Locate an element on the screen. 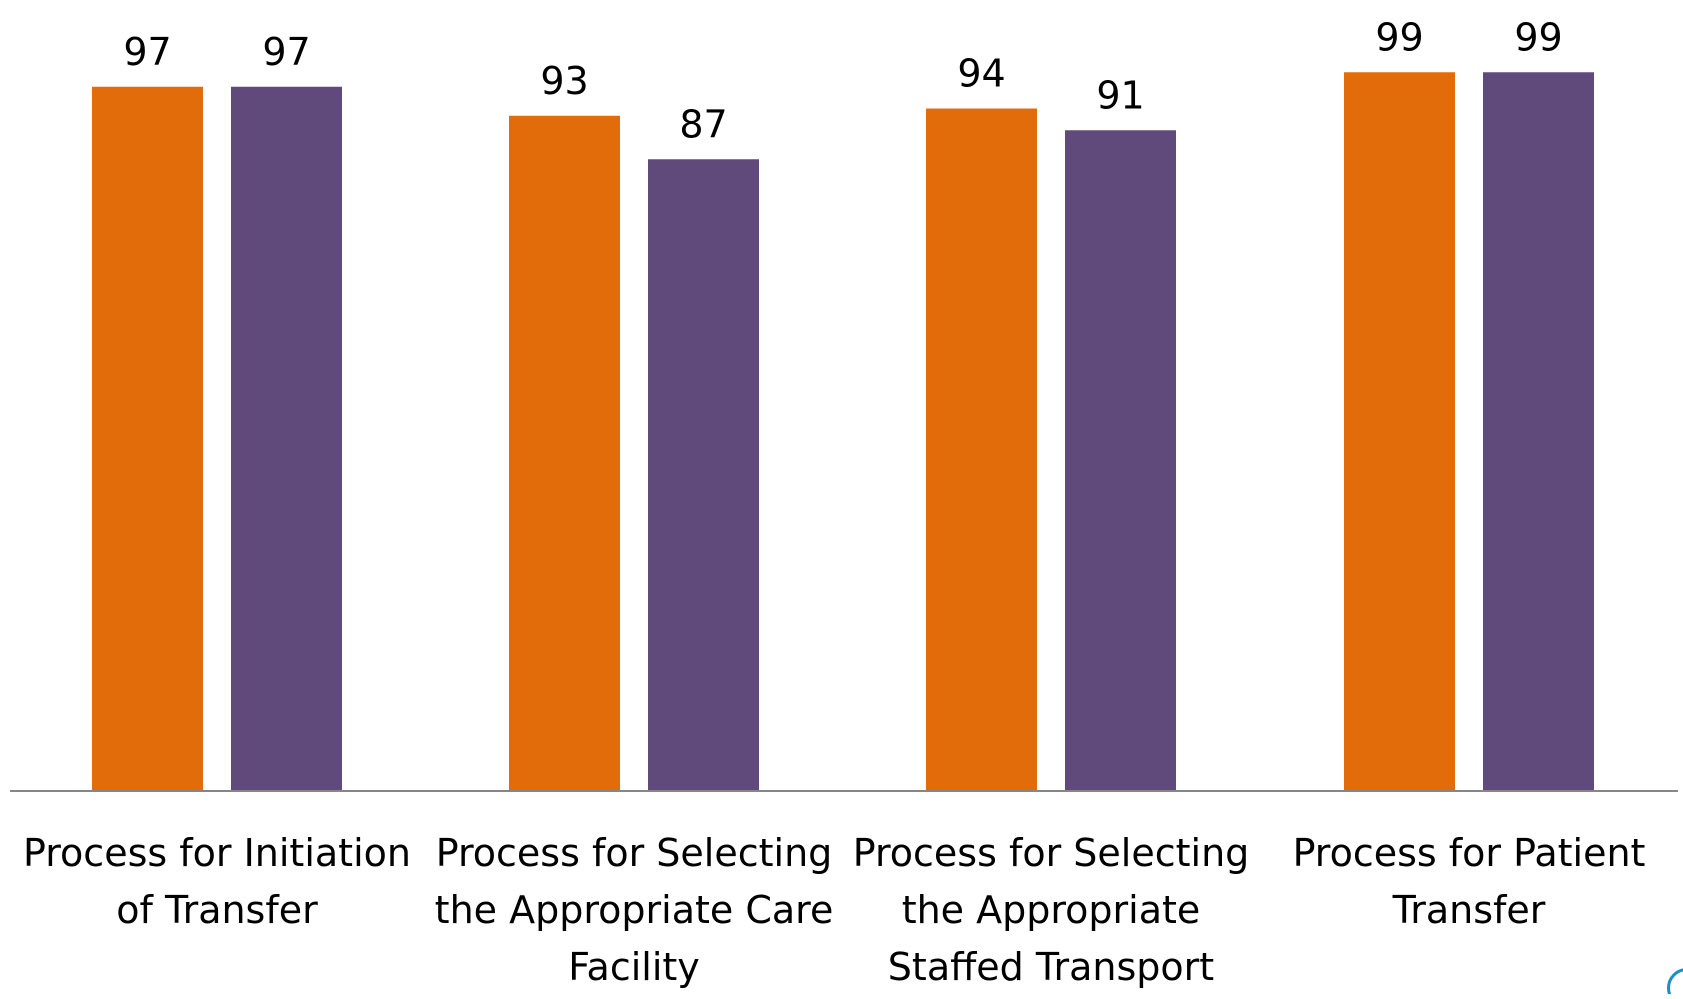 This screenshot has width=1683, height=999. category-label-3-line-1: Process for Selecting is located at coordinates (1051, 853).